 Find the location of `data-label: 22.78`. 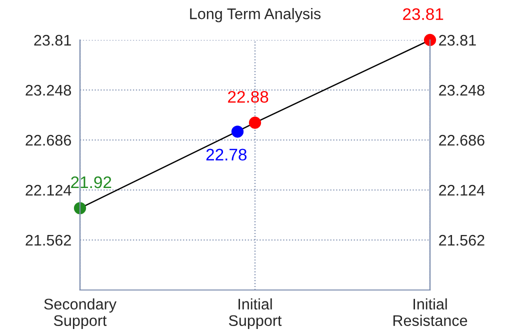

data-label: 22.78 is located at coordinates (226, 154).